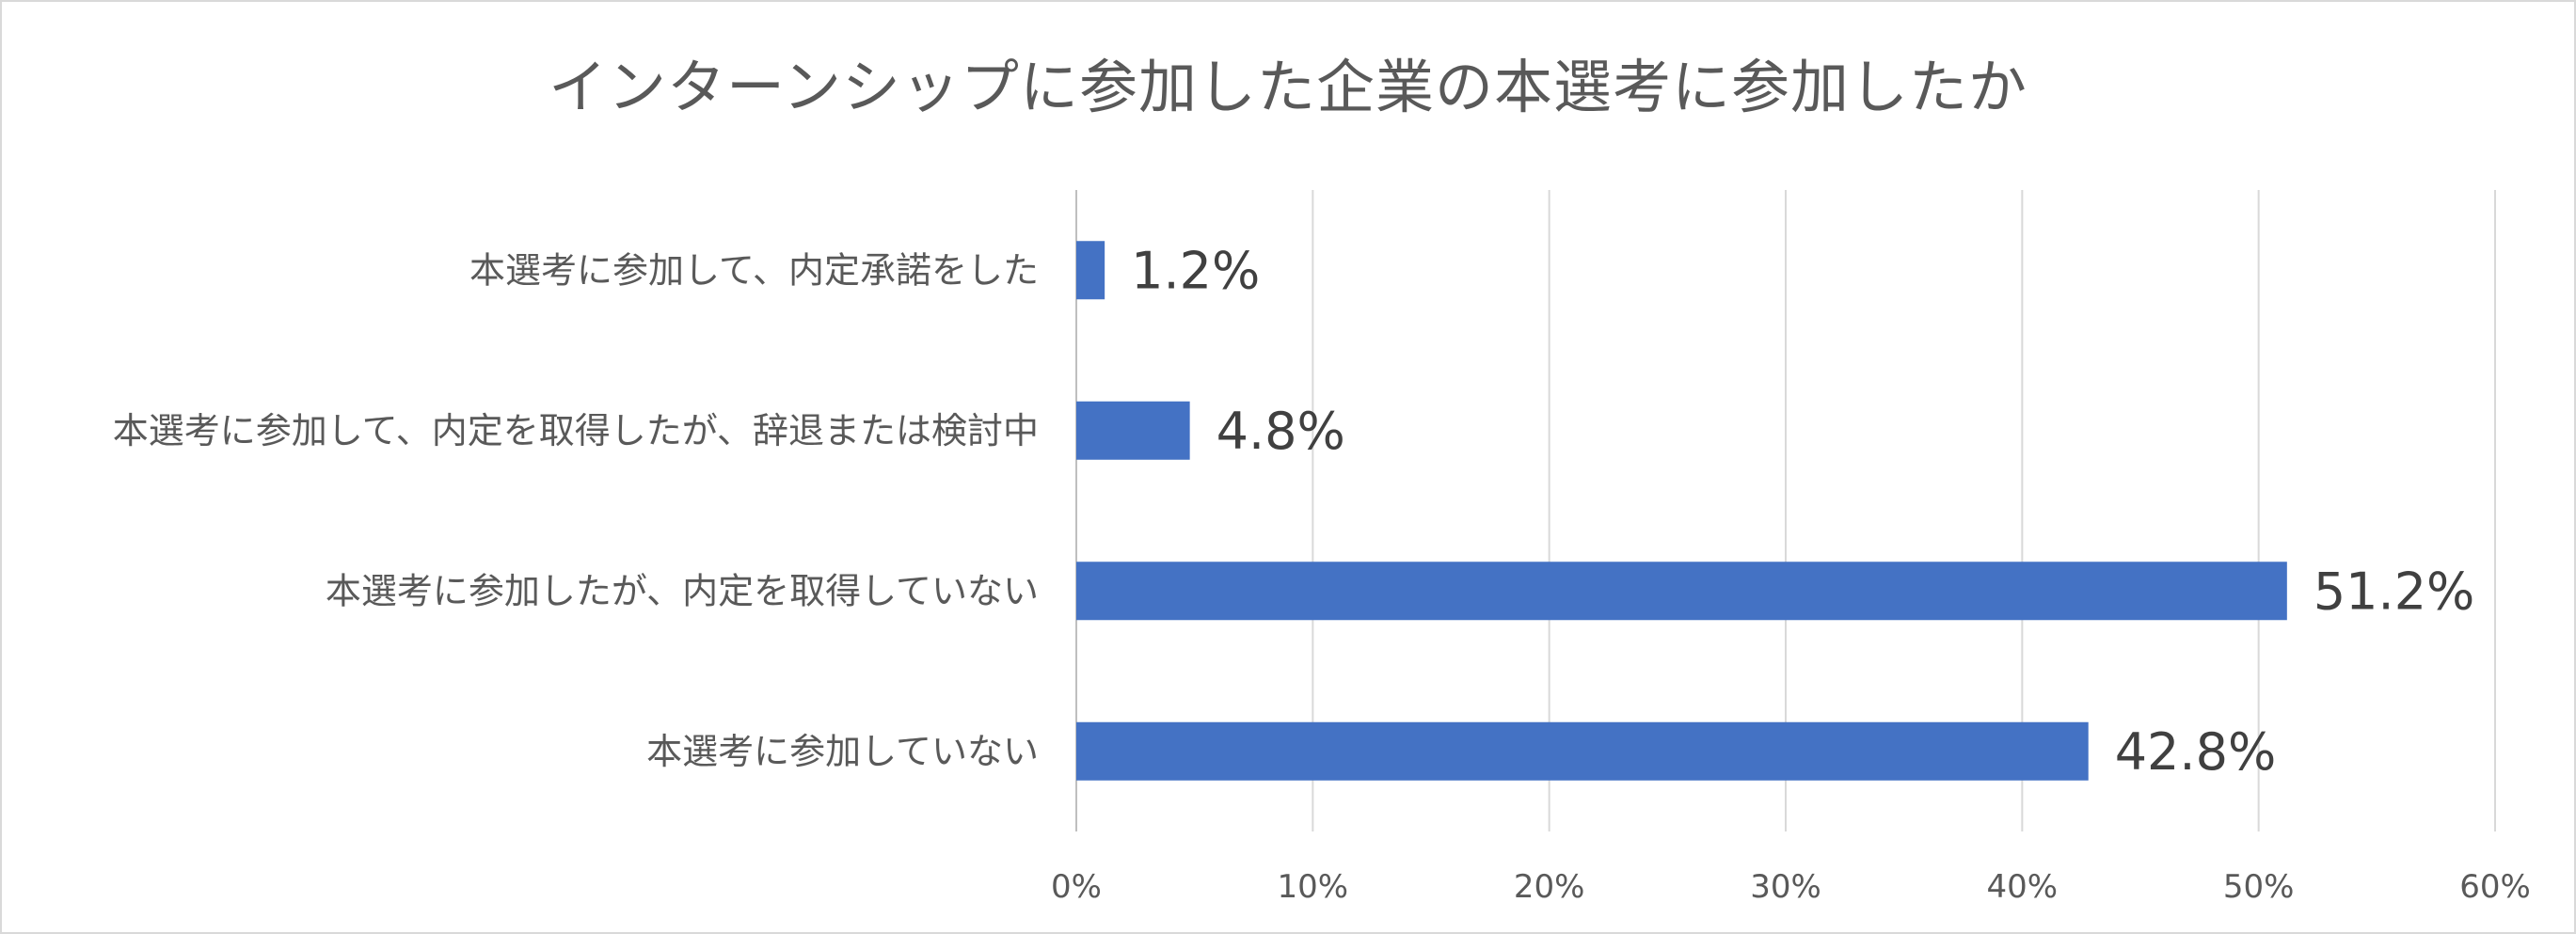 Image resolution: width=2576 pixels, height=934 pixels. What do you see at coordinates (2196, 752) in the screenshot?
I see `data-label: 42.8%` at bounding box center [2196, 752].